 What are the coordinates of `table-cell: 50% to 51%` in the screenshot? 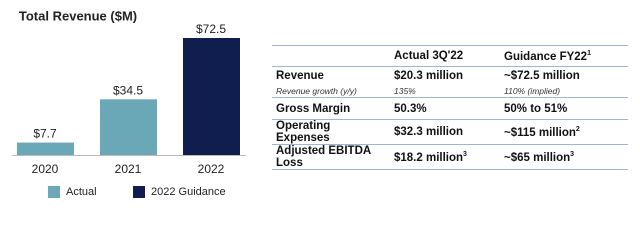 It's located at (564, 108).